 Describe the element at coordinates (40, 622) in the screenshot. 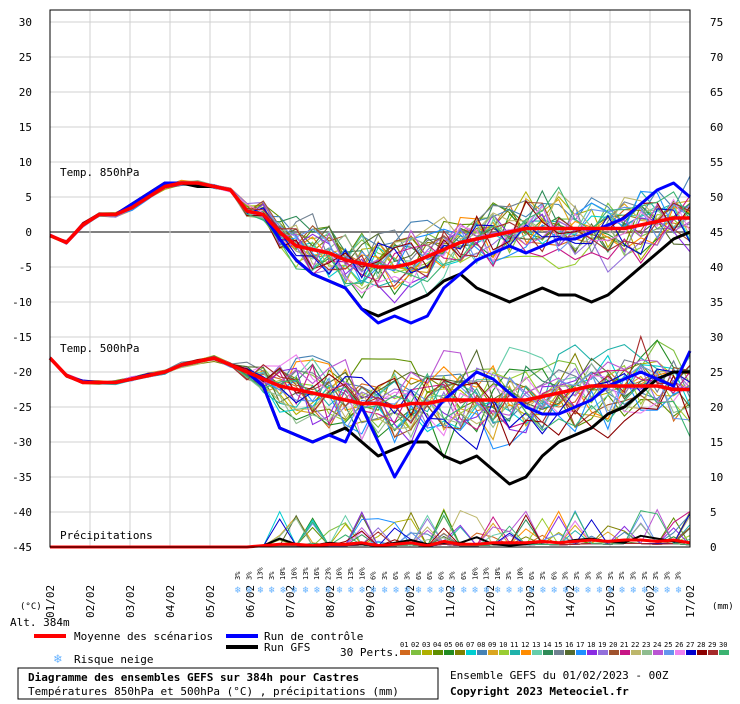

I see `altitude-label: Alt. 384m` at that location.